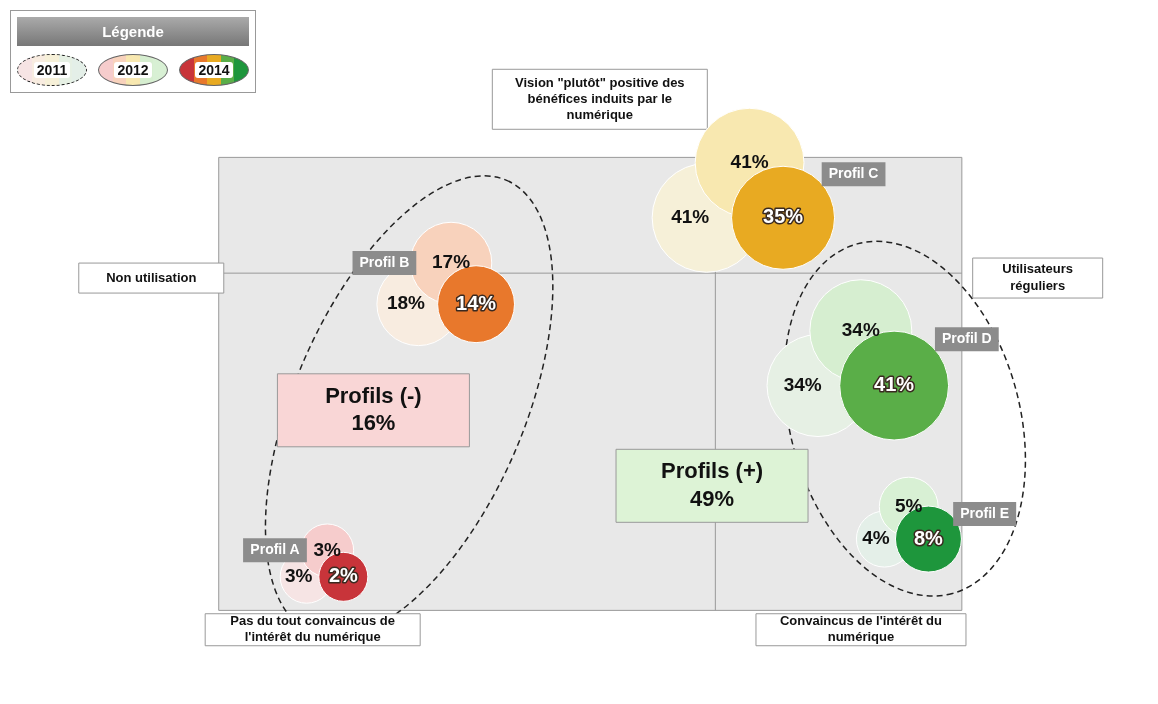  I want to click on category-label: Profil D, so click(966, 338).